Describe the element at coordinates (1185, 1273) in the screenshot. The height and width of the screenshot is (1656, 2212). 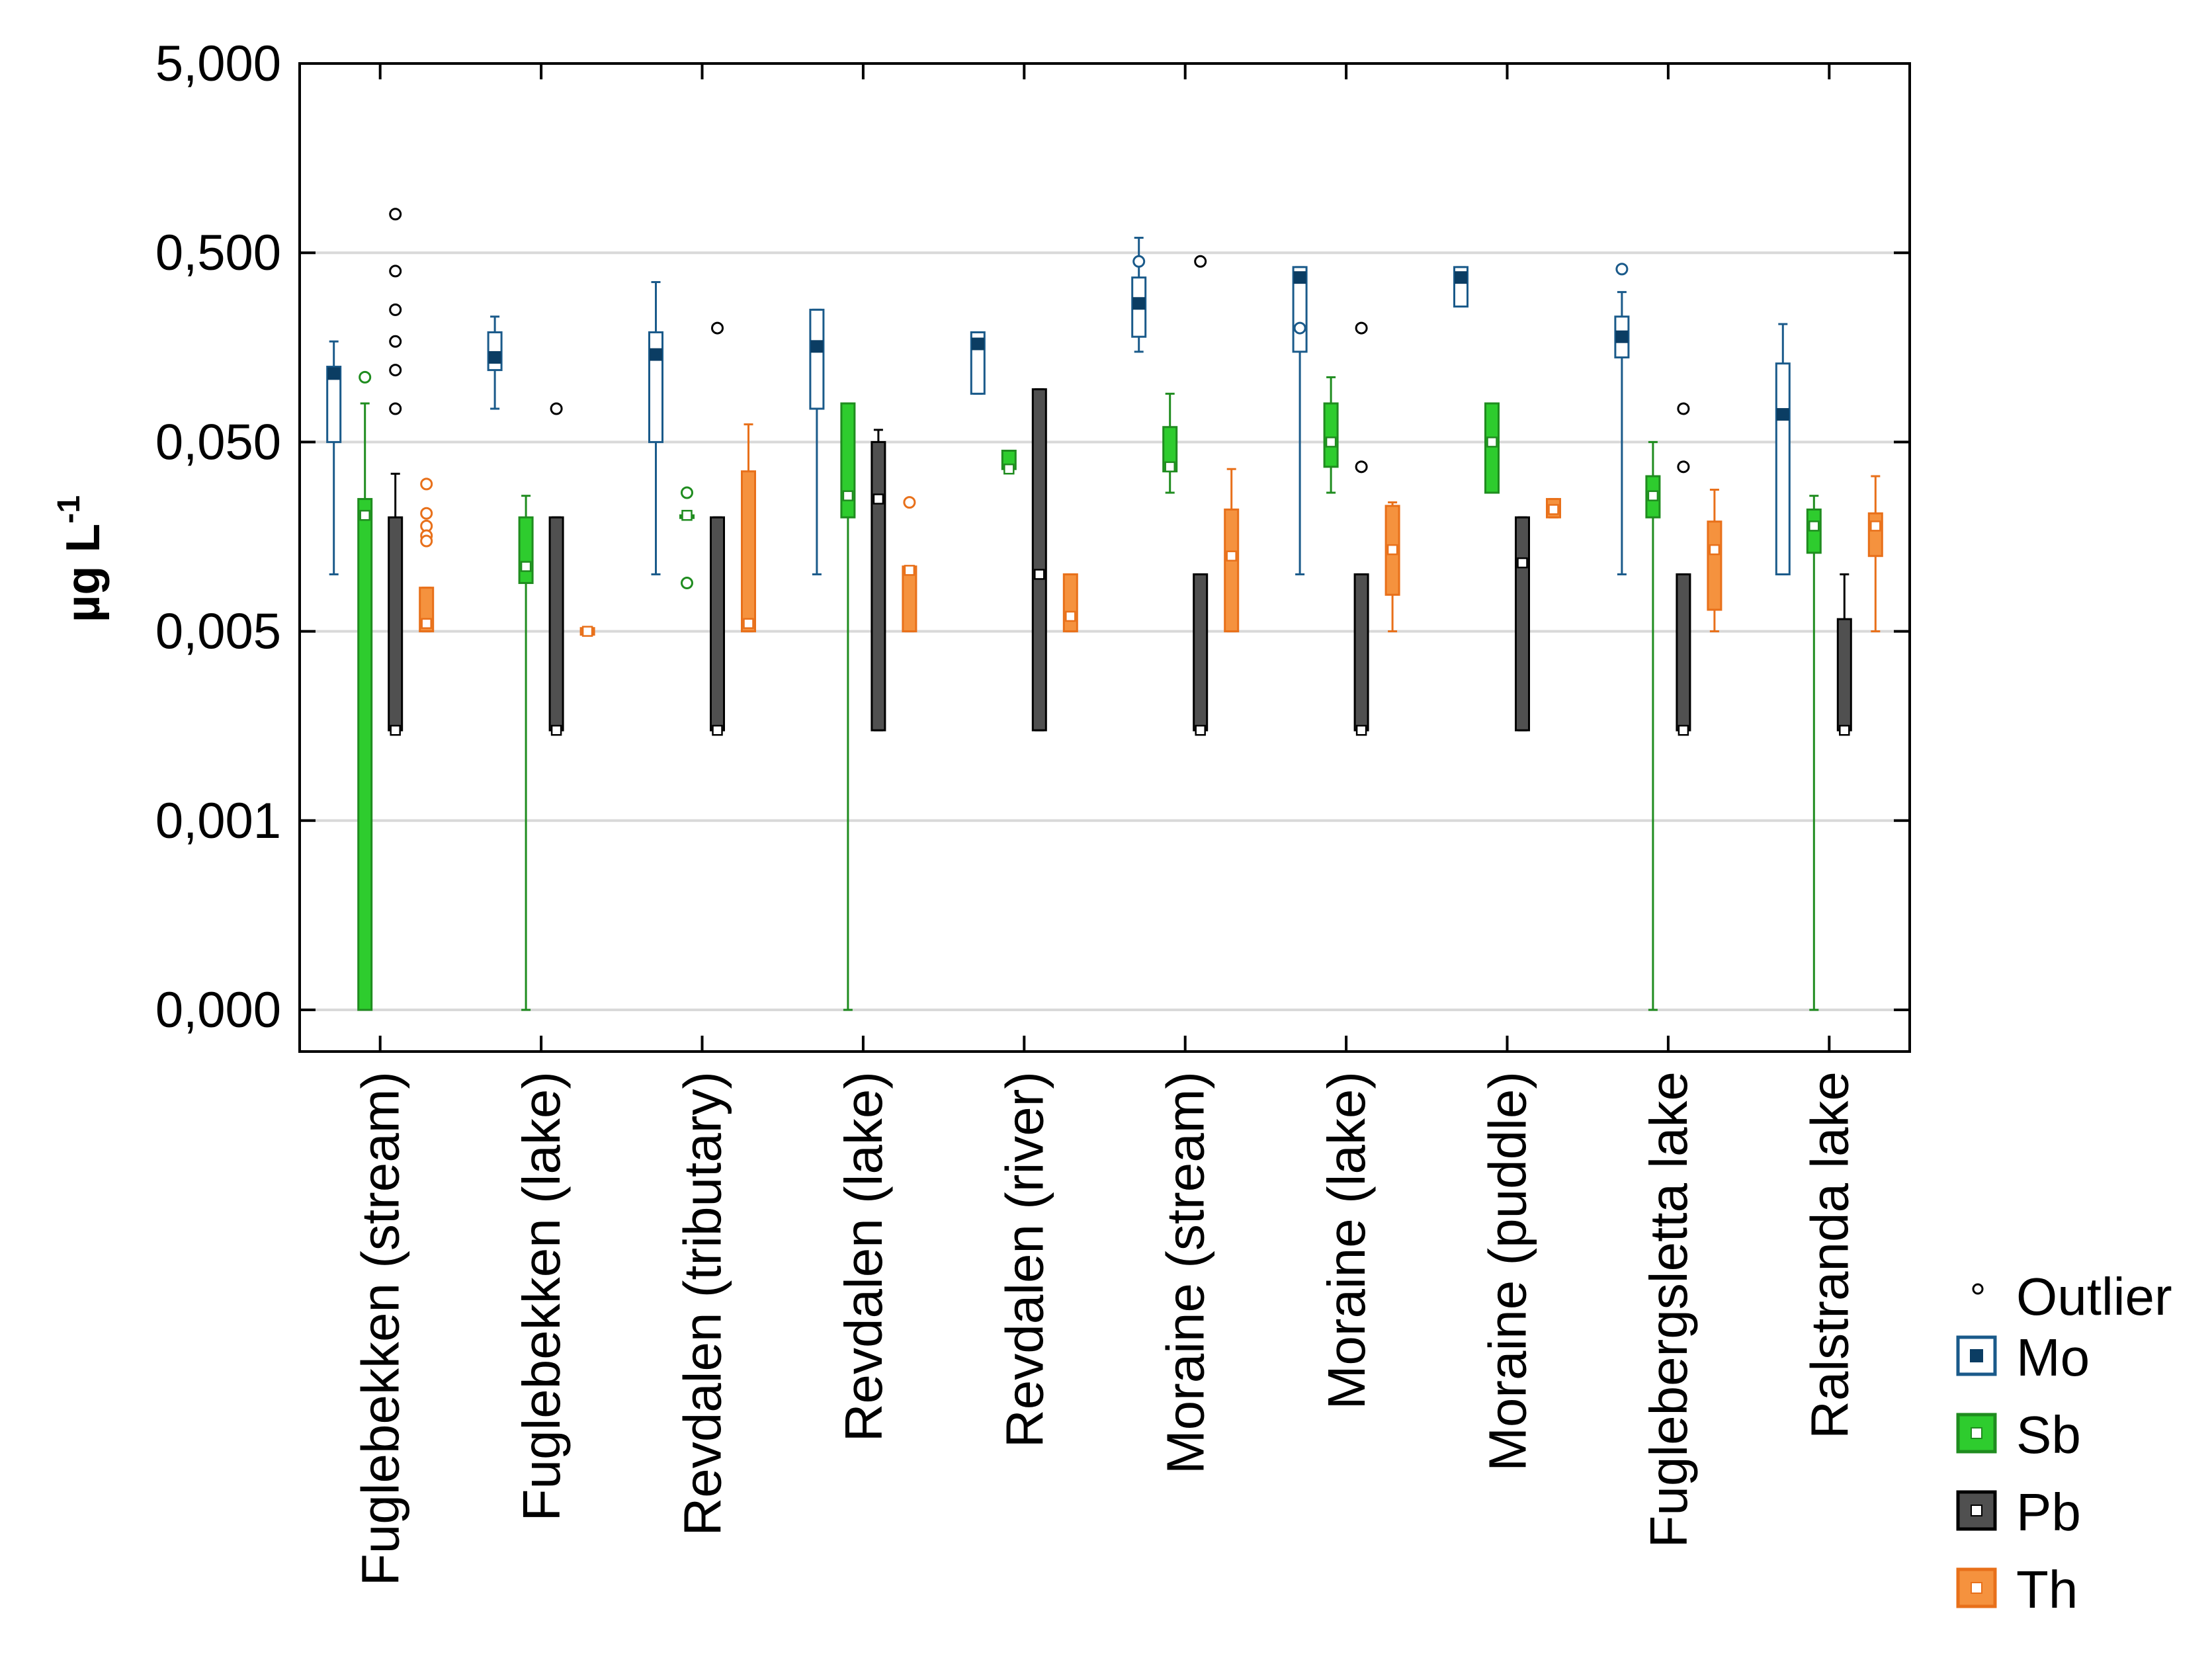
I see `category-label: Moraine (stream)` at that location.